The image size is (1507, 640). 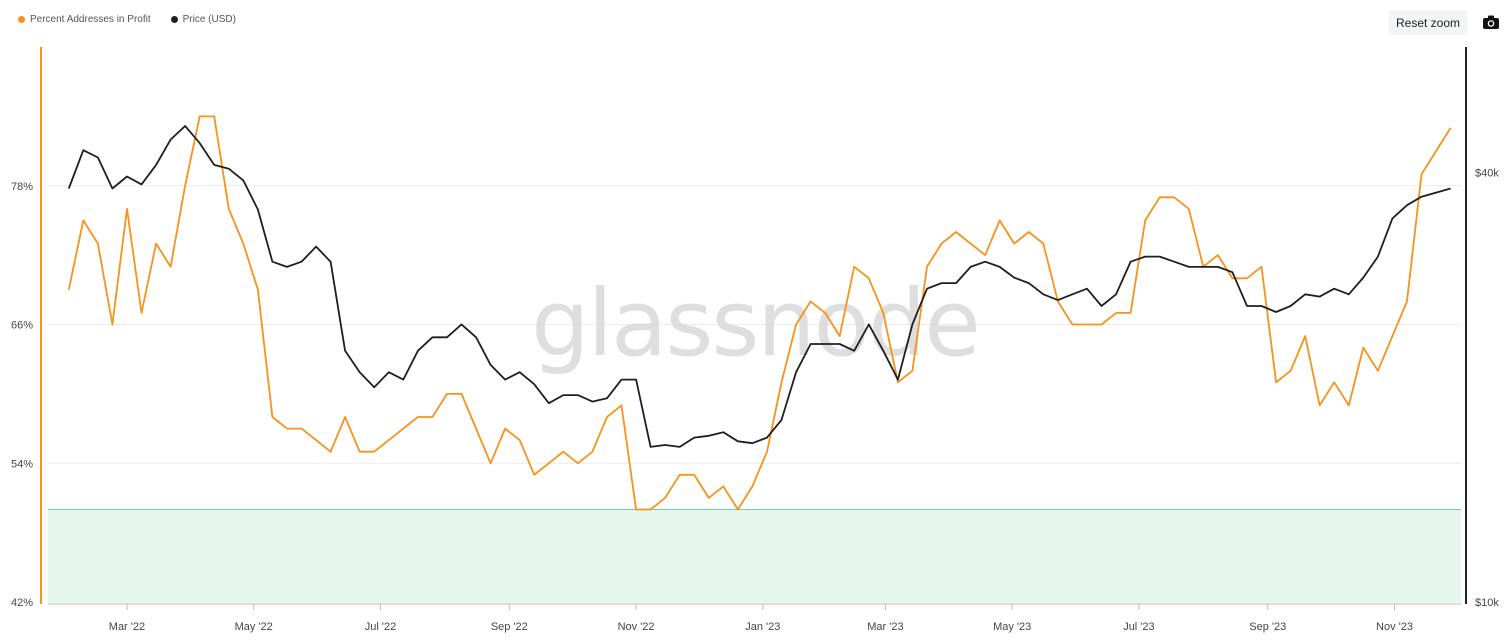 I want to click on legend-dot-profit, so click(x=21, y=19).